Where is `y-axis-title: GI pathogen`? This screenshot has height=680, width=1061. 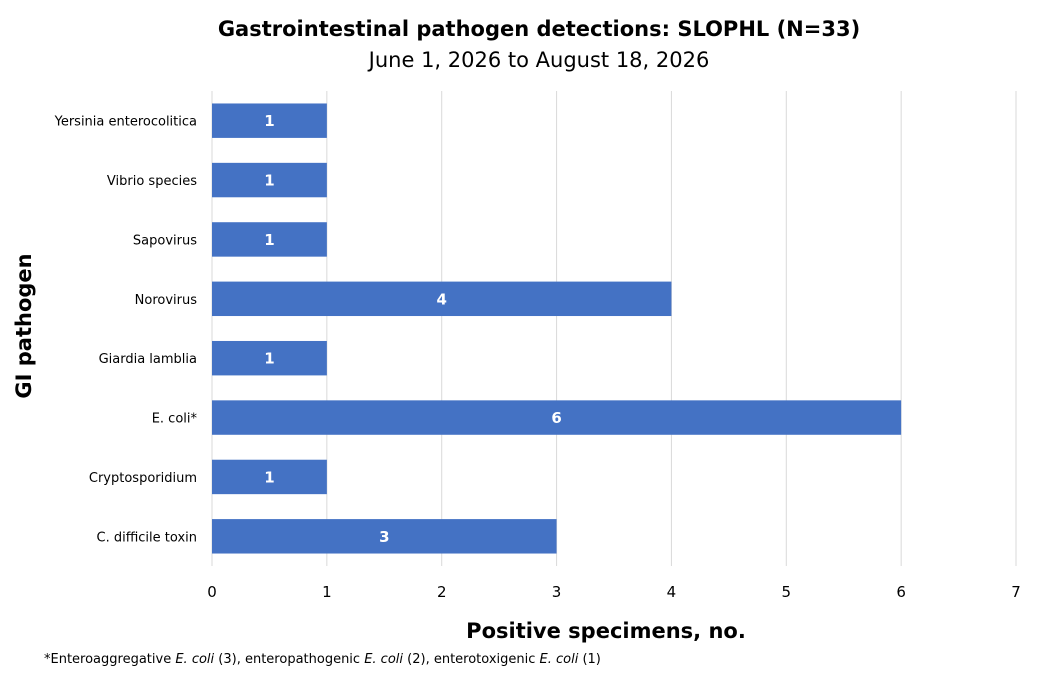
y-axis-title: GI pathogen is located at coordinates (24, 325).